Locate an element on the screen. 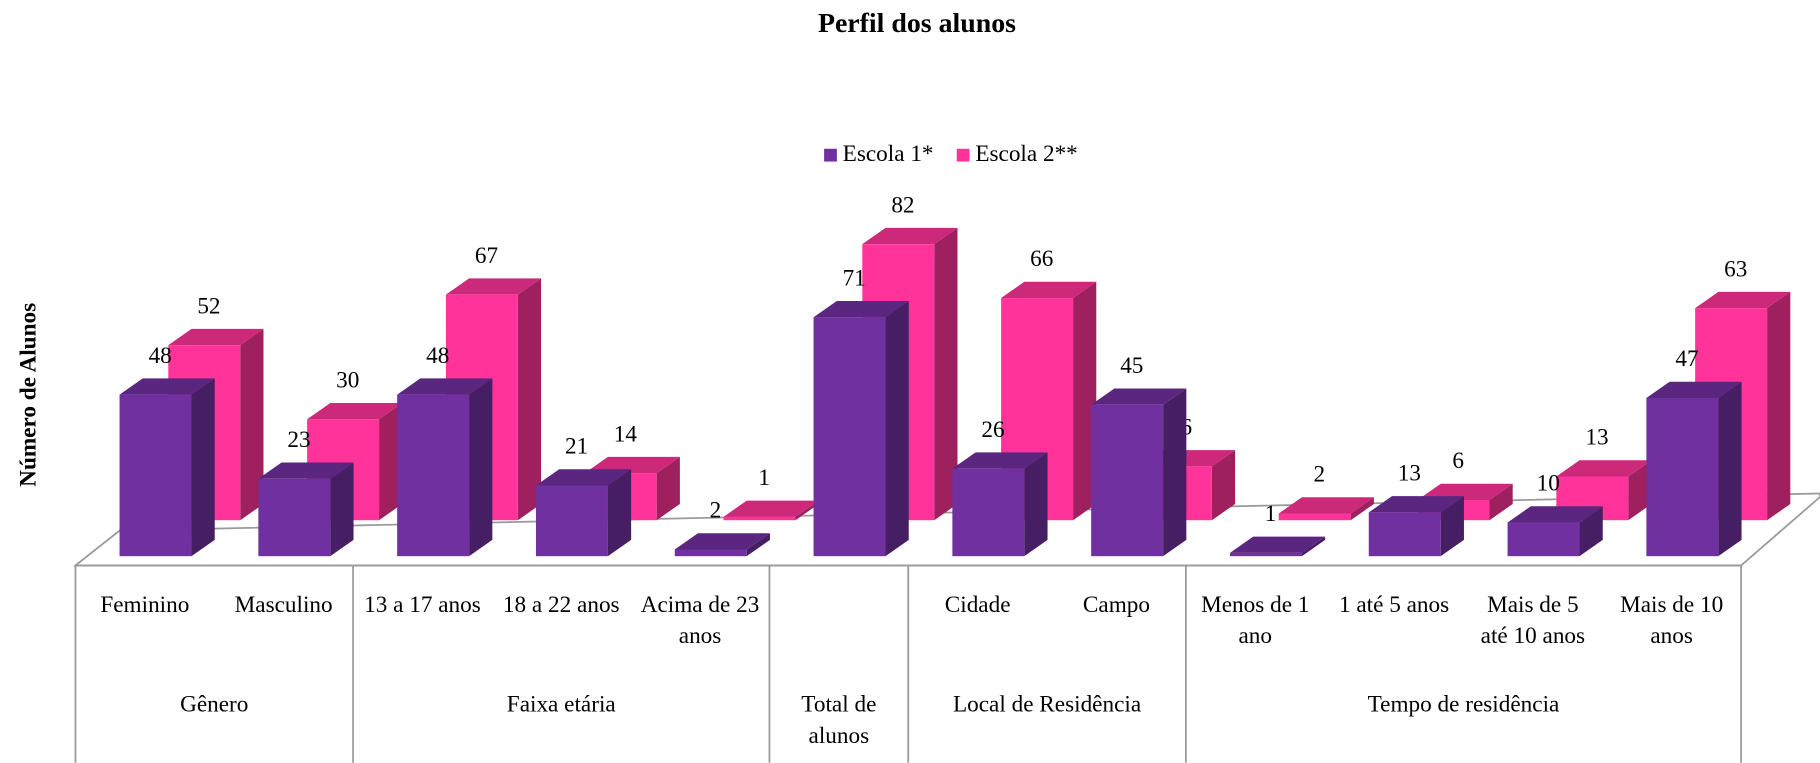  x-tick-label: Feminino is located at coordinates (145, 605).